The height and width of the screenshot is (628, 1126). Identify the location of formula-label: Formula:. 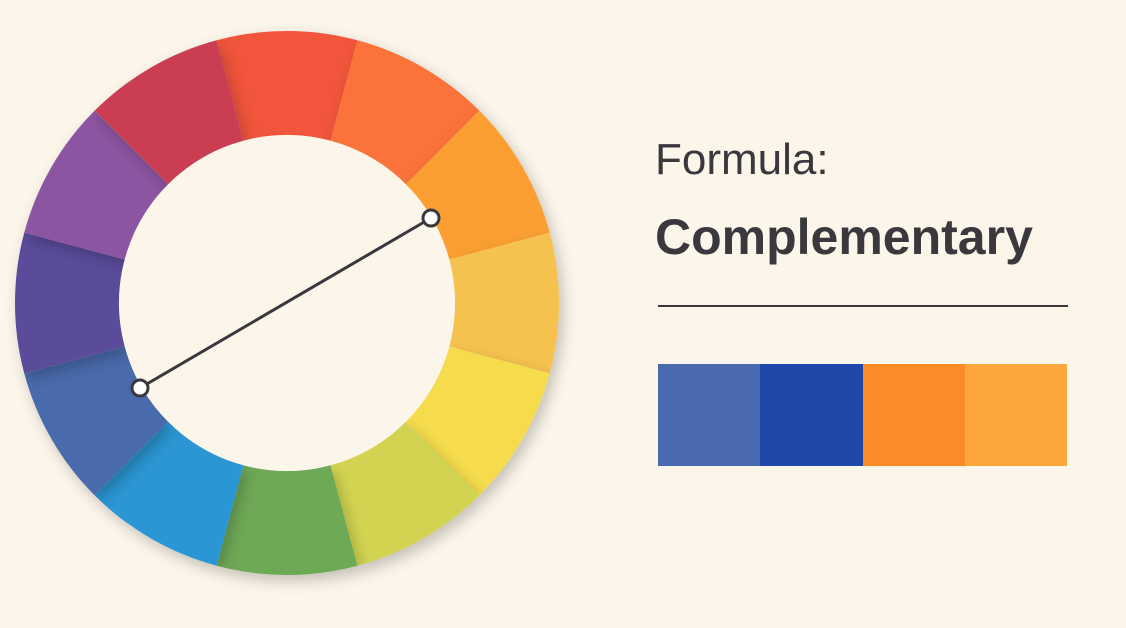
(742, 159).